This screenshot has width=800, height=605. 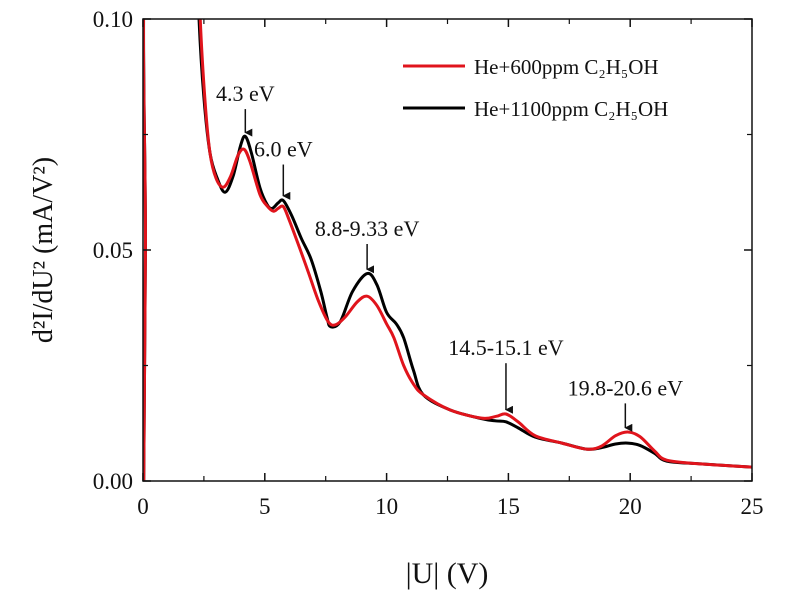 I want to click on x-tick-label: 20, so click(x=630, y=506).